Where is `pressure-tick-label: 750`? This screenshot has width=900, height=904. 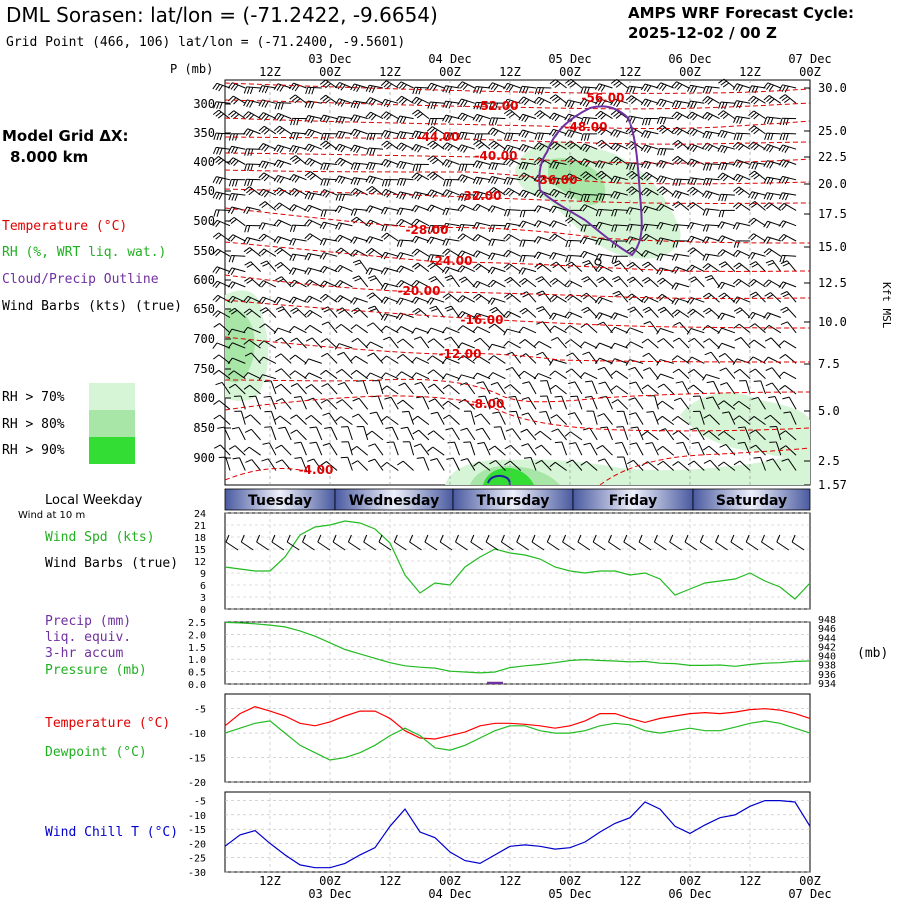 pressure-tick-label: 750 is located at coordinates (204, 369).